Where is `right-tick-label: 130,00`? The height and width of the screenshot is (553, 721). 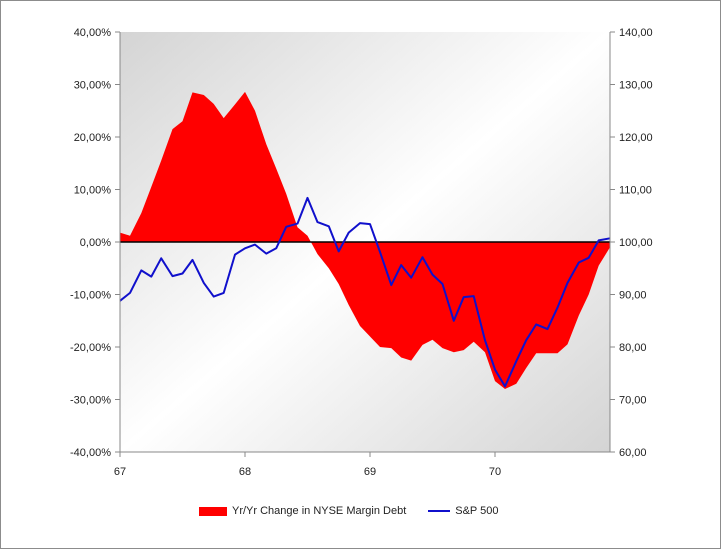 right-tick-label: 130,00 is located at coordinates (636, 86).